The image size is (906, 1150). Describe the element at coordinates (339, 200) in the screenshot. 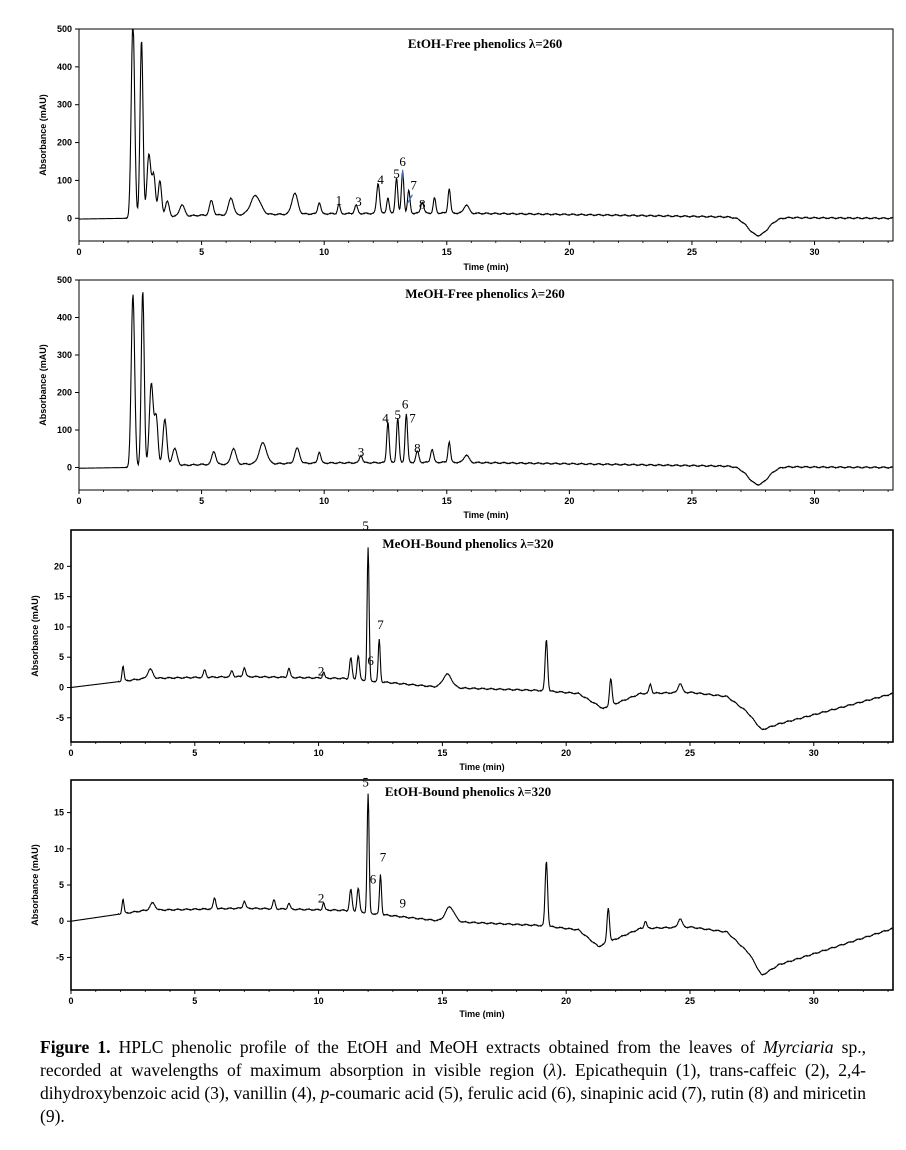

I see `peak-label: 1` at that location.